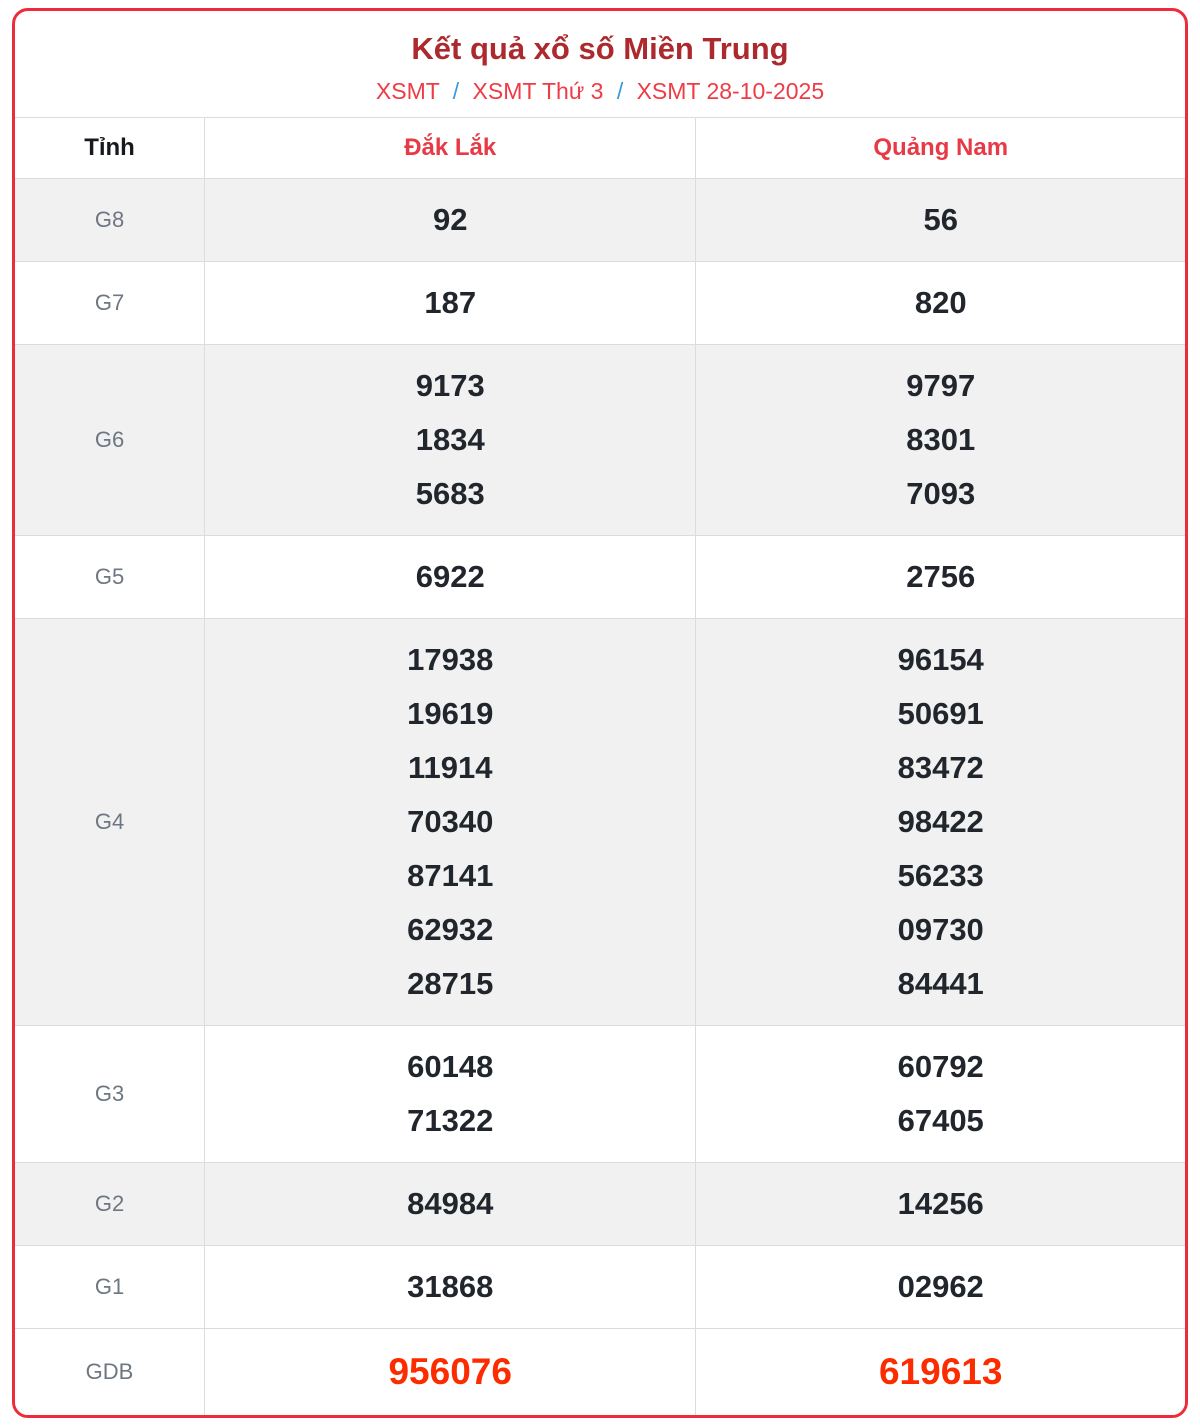  I want to click on prize-number: 70340, so click(450, 821).